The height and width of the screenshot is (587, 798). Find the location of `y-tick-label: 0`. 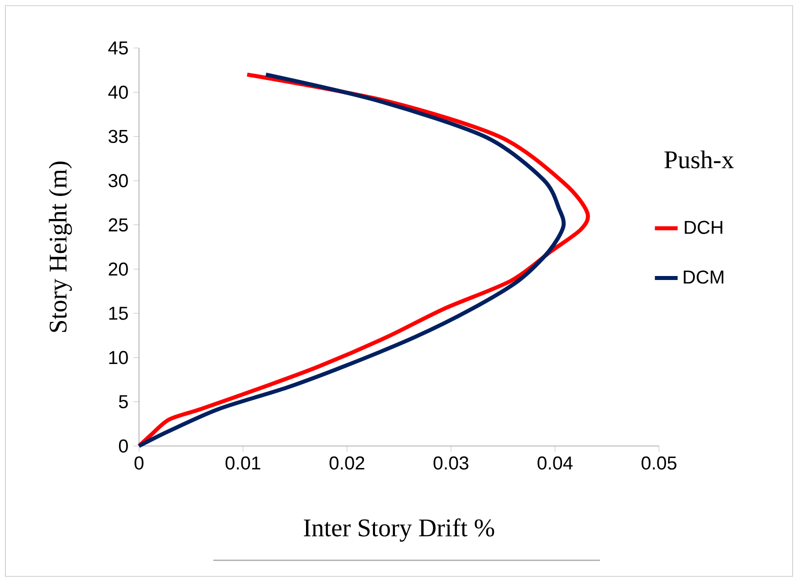

y-tick-label: 0 is located at coordinates (123, 446).